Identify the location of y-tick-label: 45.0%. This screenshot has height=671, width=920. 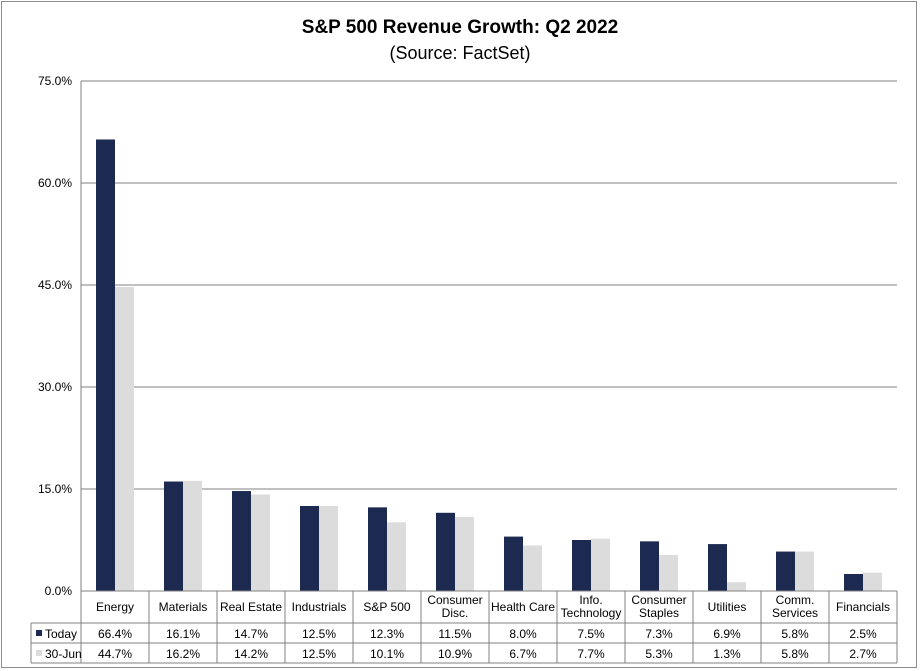
(55, 285).